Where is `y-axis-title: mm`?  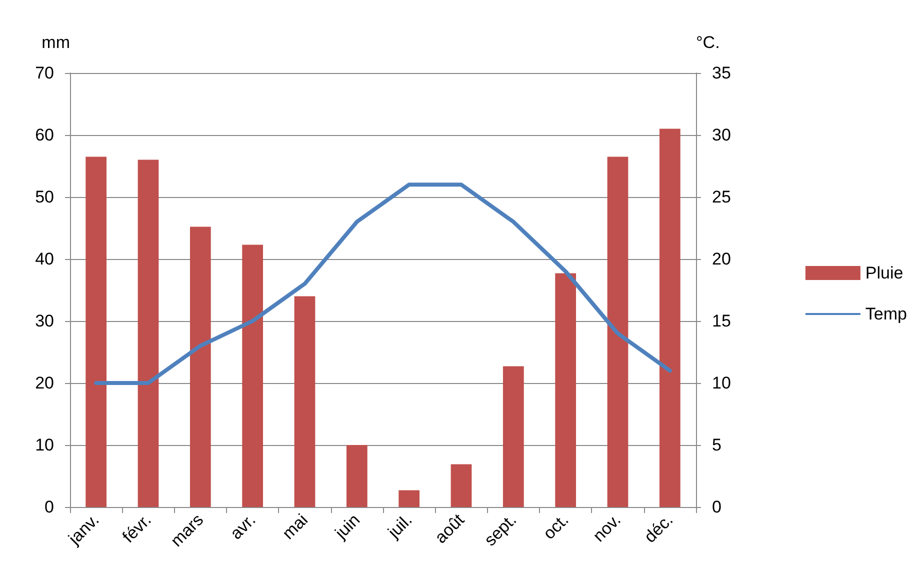 y-axis-title: mm is located at coordinates (56, 42).